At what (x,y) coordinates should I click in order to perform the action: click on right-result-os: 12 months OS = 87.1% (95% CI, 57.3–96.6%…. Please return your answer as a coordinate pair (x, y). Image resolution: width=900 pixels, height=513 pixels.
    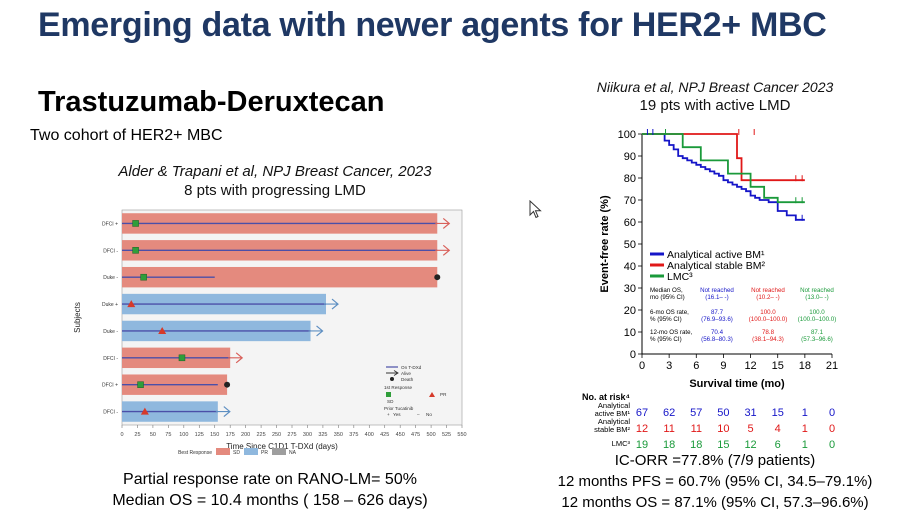
    Looking at the image, I should click on (715, 502).